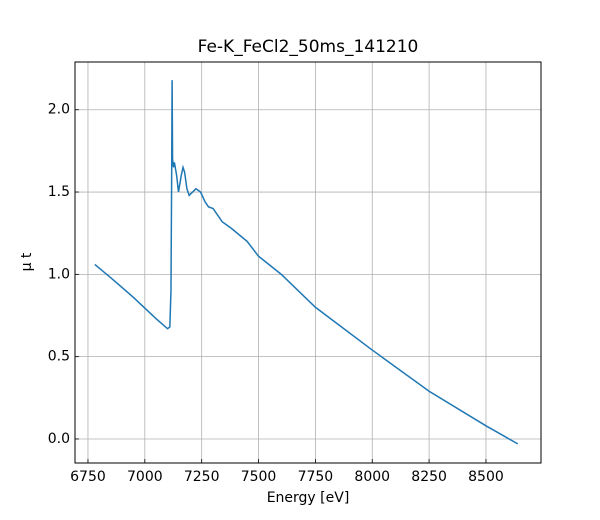 The height and width of the screenshot is (520, 600). Describe the element at coordinates (259, 477) in the screenshot. I see `x-tick-label: 7500` at that location.